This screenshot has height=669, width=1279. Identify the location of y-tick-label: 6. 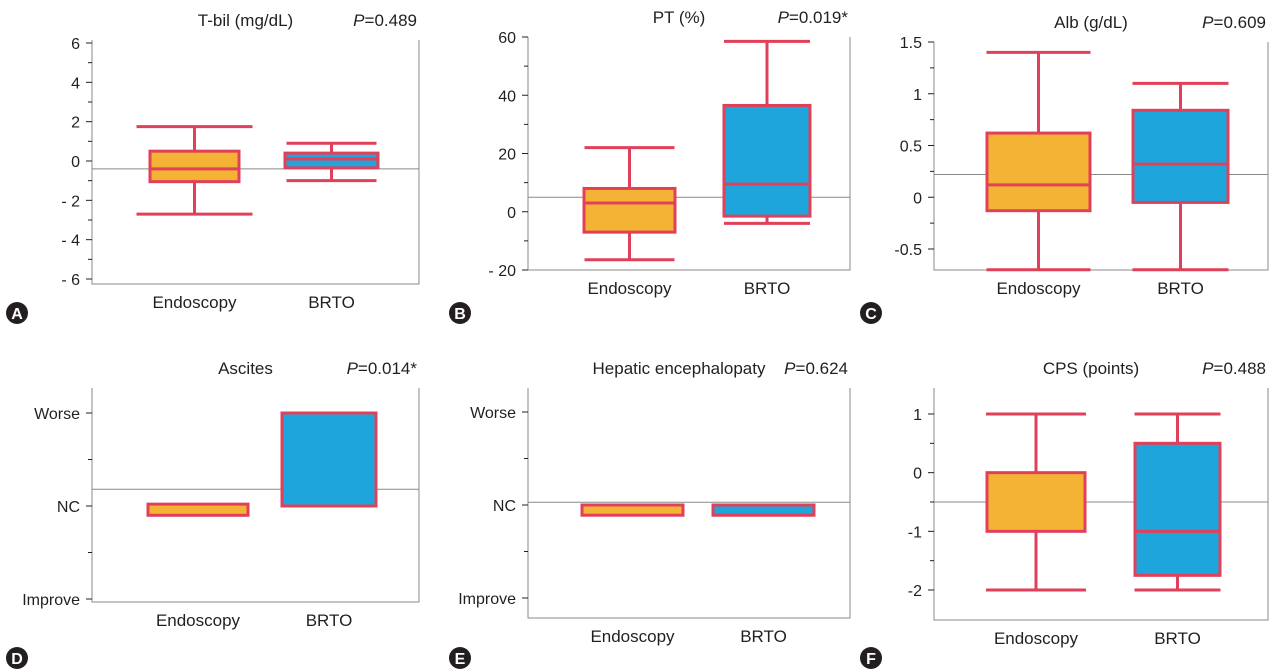
(75, 44).